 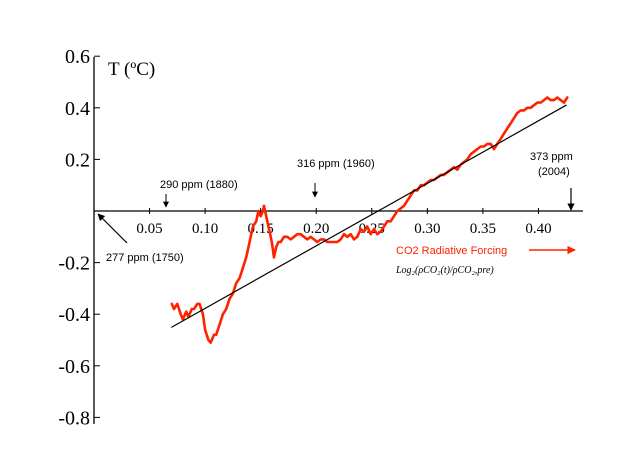 I want to click on x-tick-label: 0.20, so click(x=316, y=229).